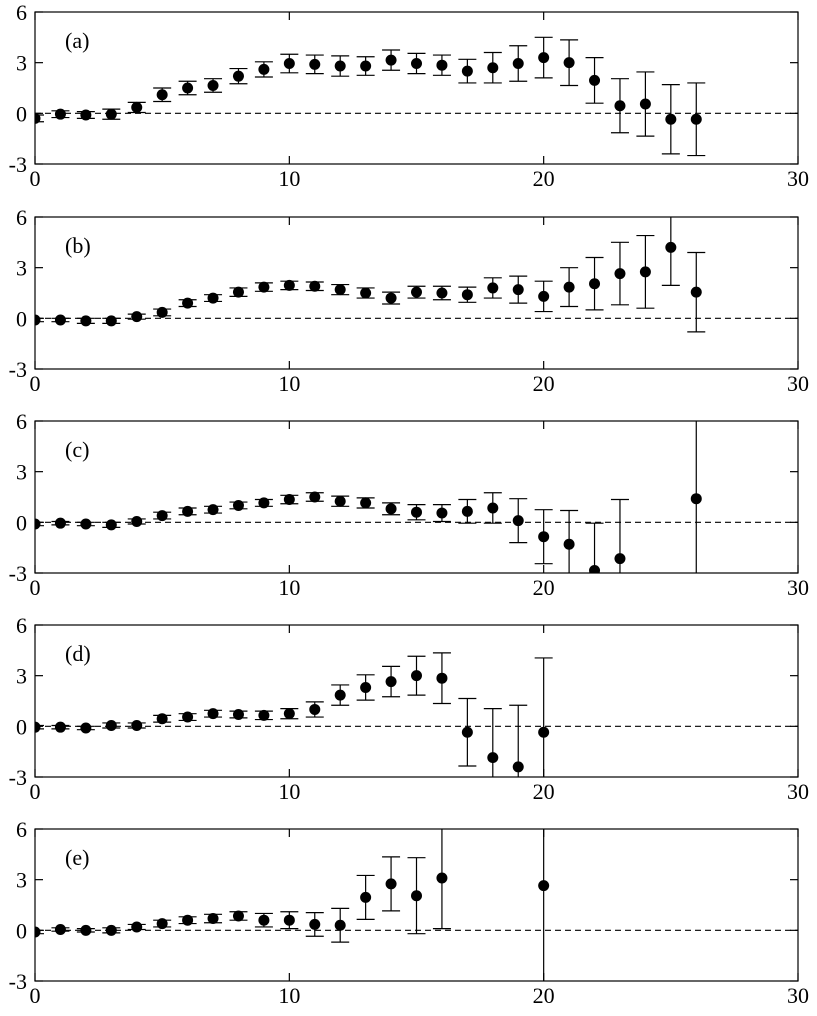  What do you see at coordinates (21, 880) in the screenshot?
I see `y-tick-label: 3` at bounding box center [21, 880].